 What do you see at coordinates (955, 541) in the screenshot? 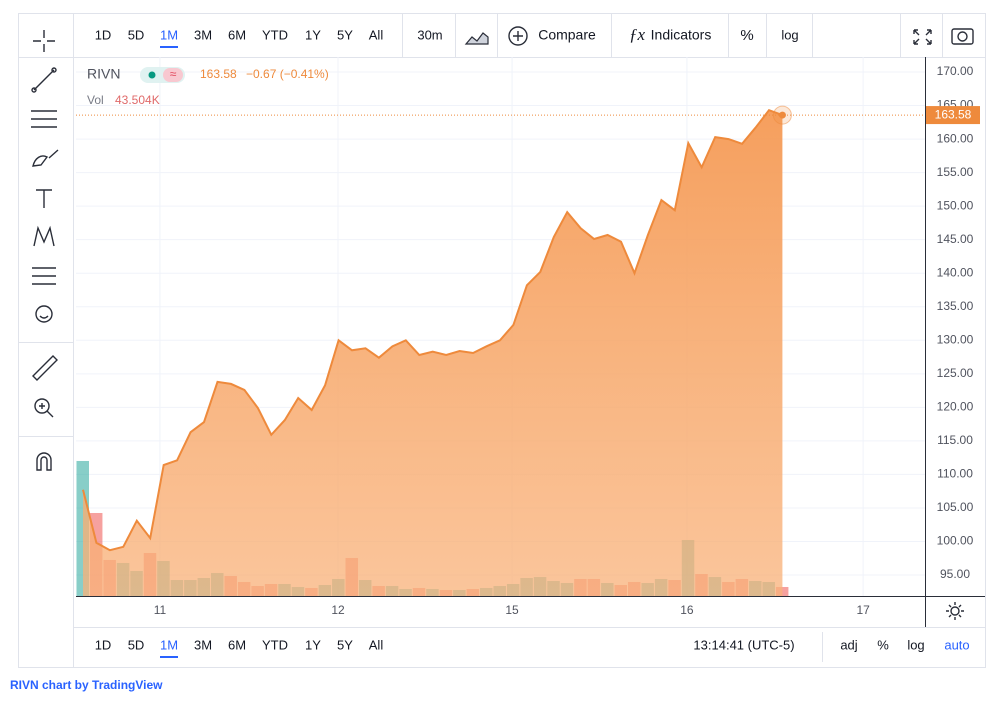
I see `y-tick-label: 100.00` at bounding box center [955, 541].